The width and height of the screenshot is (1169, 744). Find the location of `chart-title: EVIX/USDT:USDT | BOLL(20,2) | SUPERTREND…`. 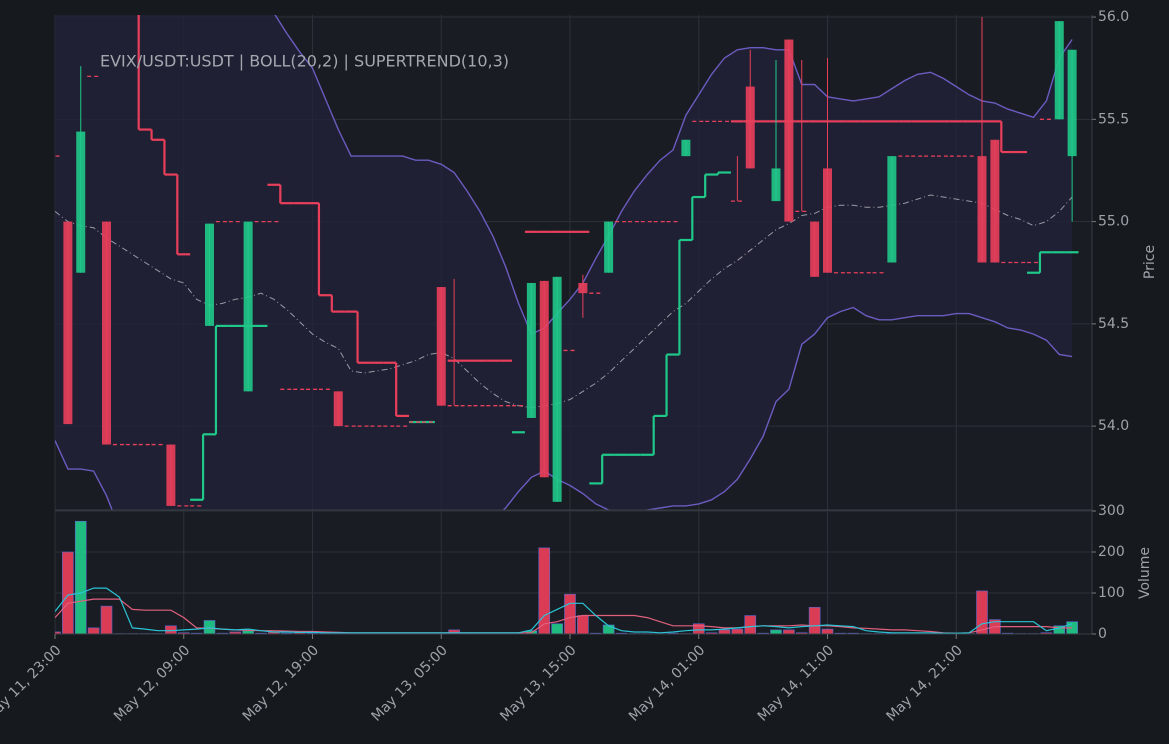

chart-title: EVIX/USDT:USDT | BOLL(20,2) | SUPERTREND… is located at coordinates (304, 61).